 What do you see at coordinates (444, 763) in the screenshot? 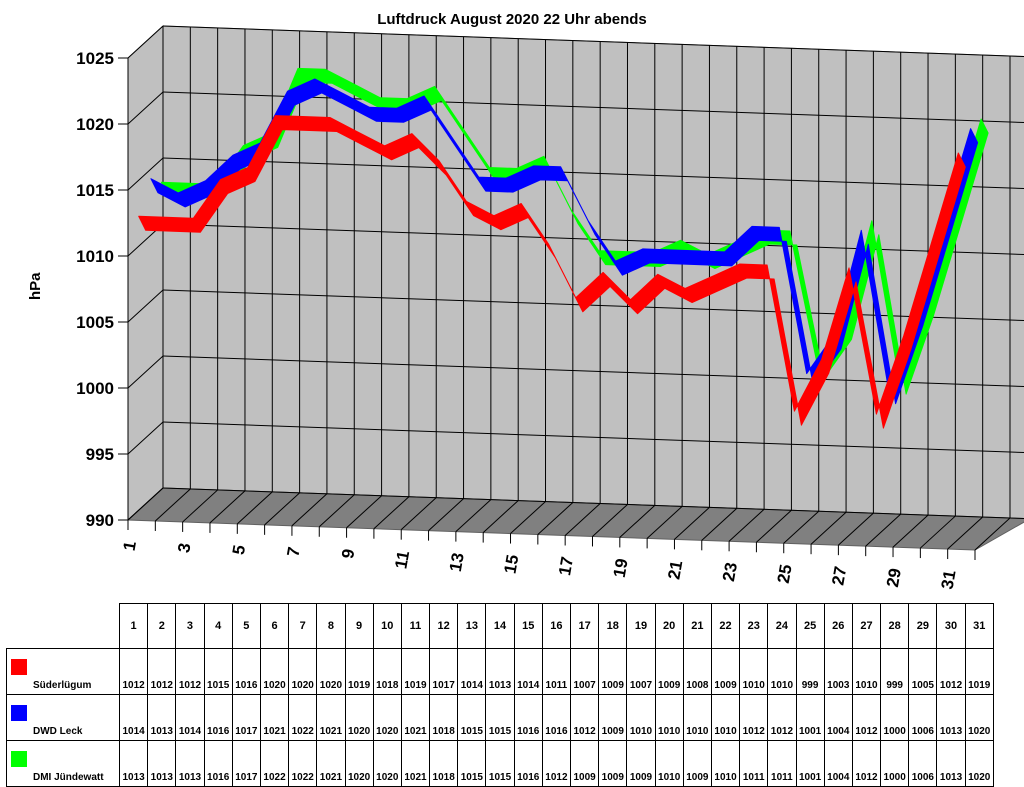
I see `table-cell: 1018` at bounding box center [444, 763].